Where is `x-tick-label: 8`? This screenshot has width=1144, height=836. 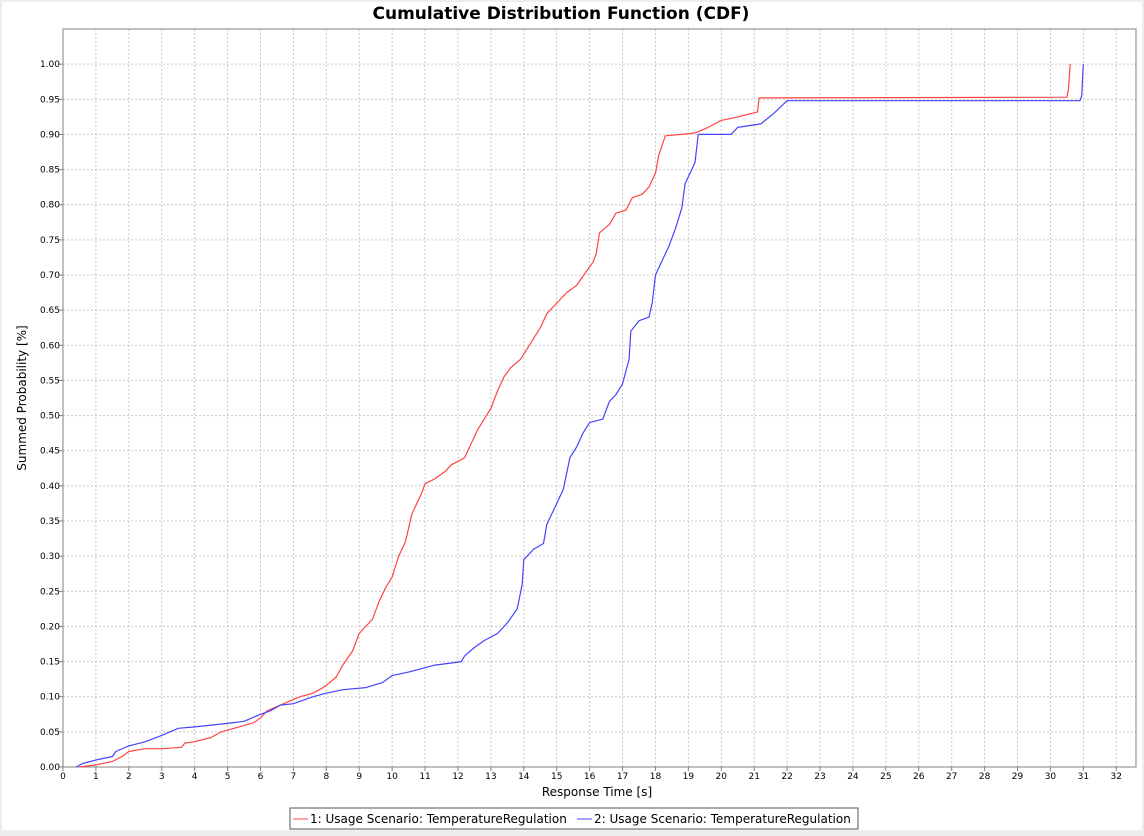 x-tick-label: 8 is located at coordinates (326, 777).